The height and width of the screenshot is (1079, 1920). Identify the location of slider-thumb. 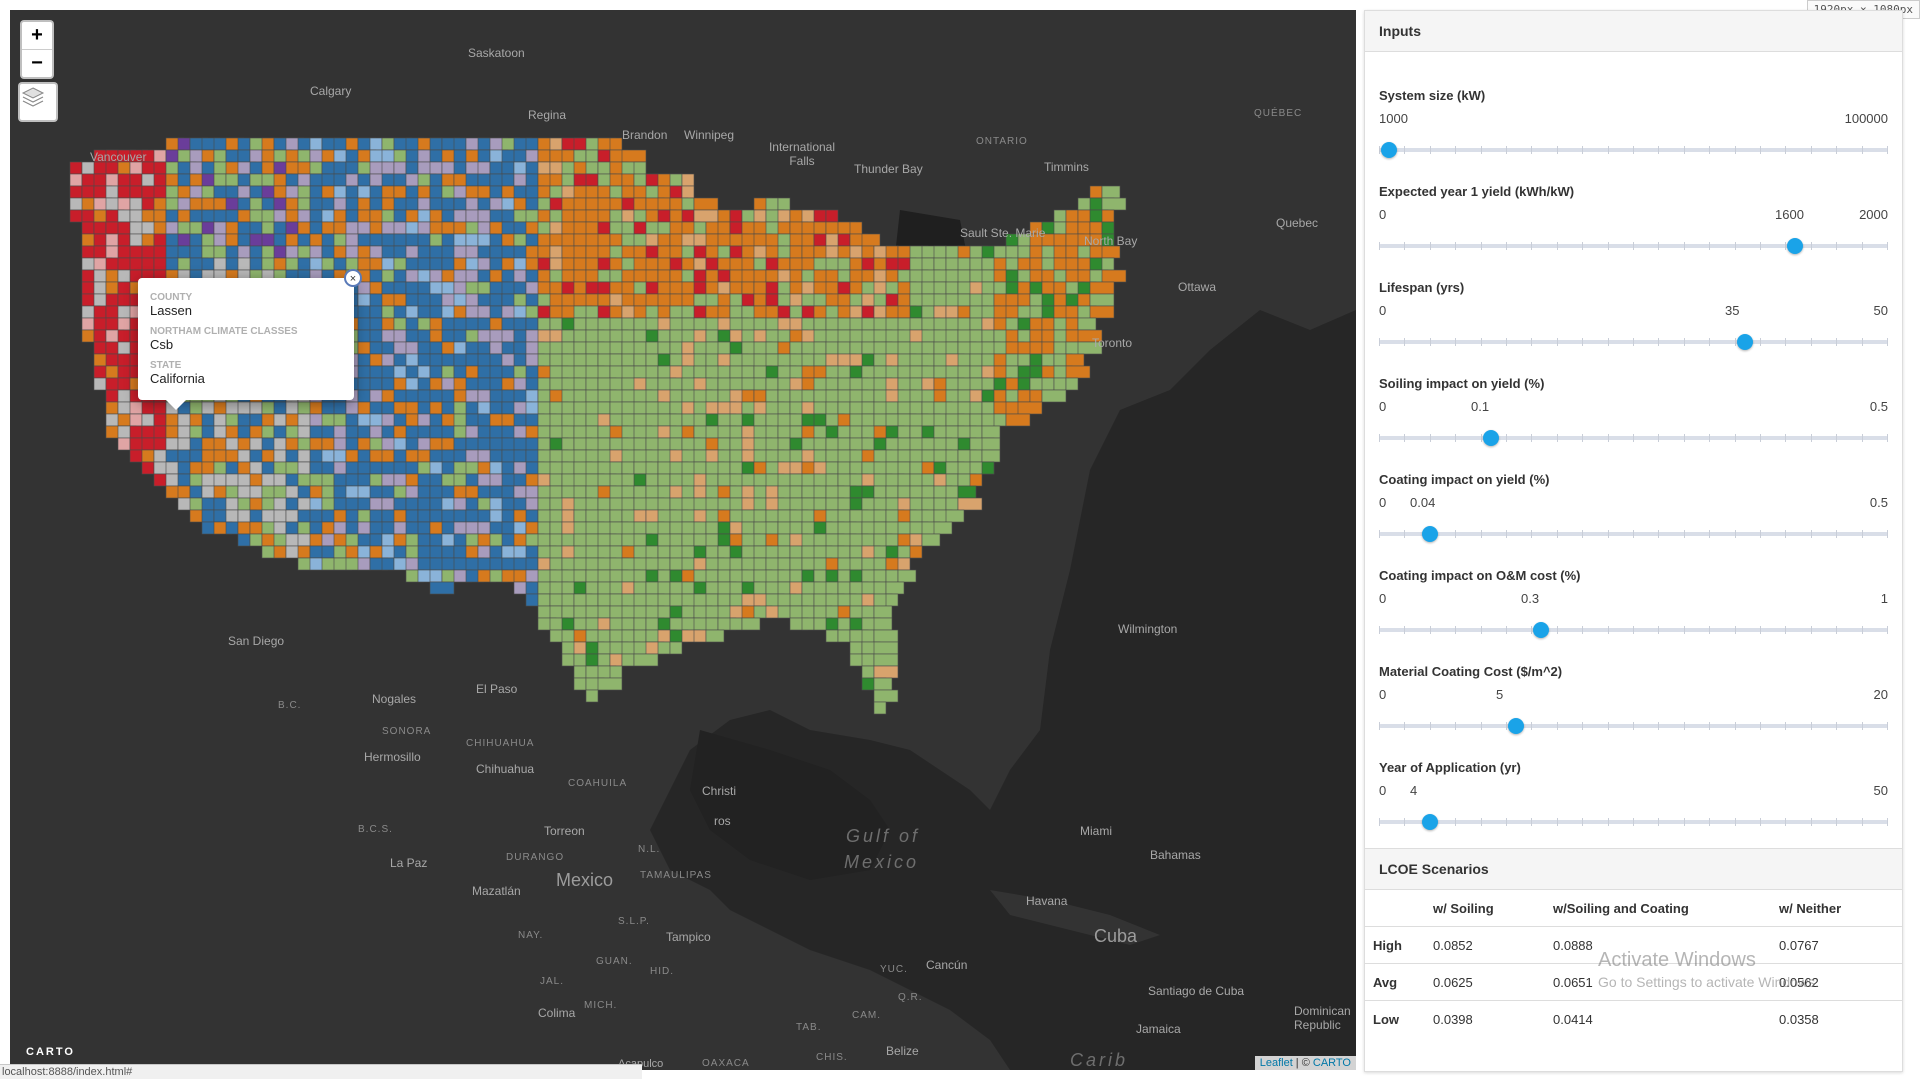
(1491, 438).